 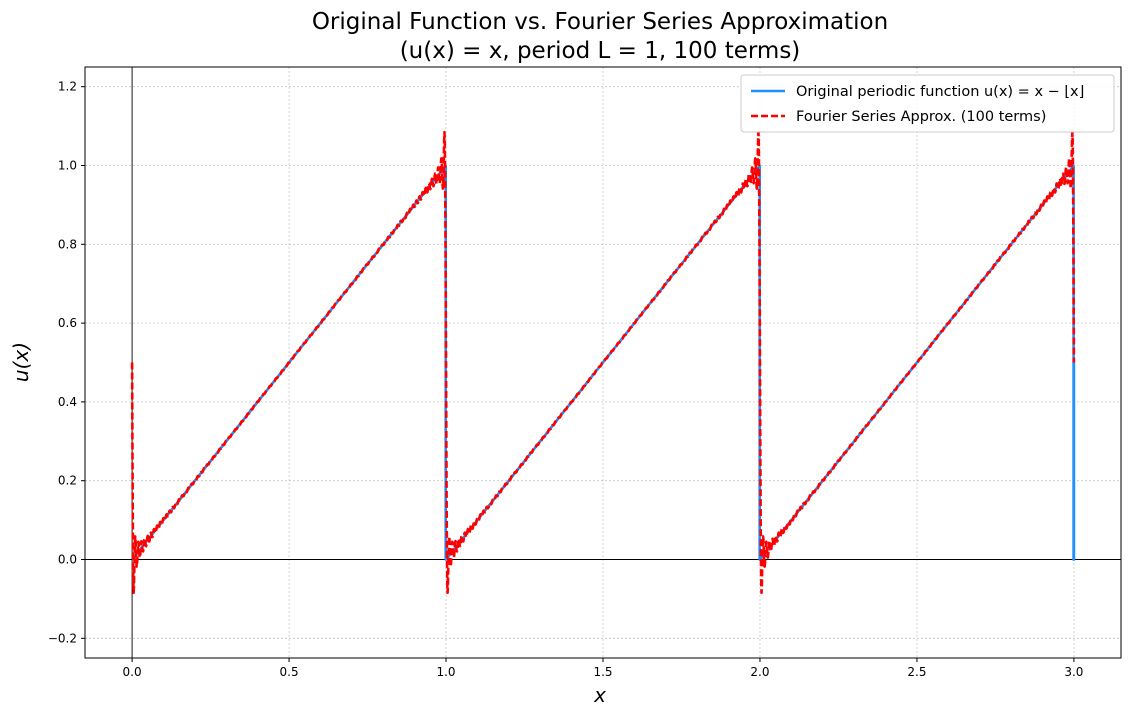 What do you see at coordinates (759, 672) in the screenshot?
I see `x-tick-label: 2.0` at bounding box center [759, 672].